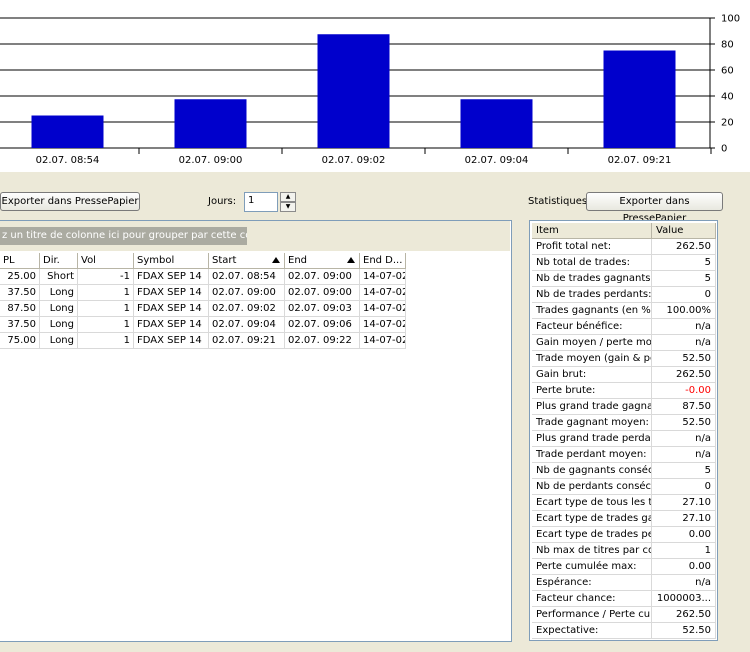 The width and height of the screenshot is (750, 652). I want to click on column-header-end: End, so click(322, 261).